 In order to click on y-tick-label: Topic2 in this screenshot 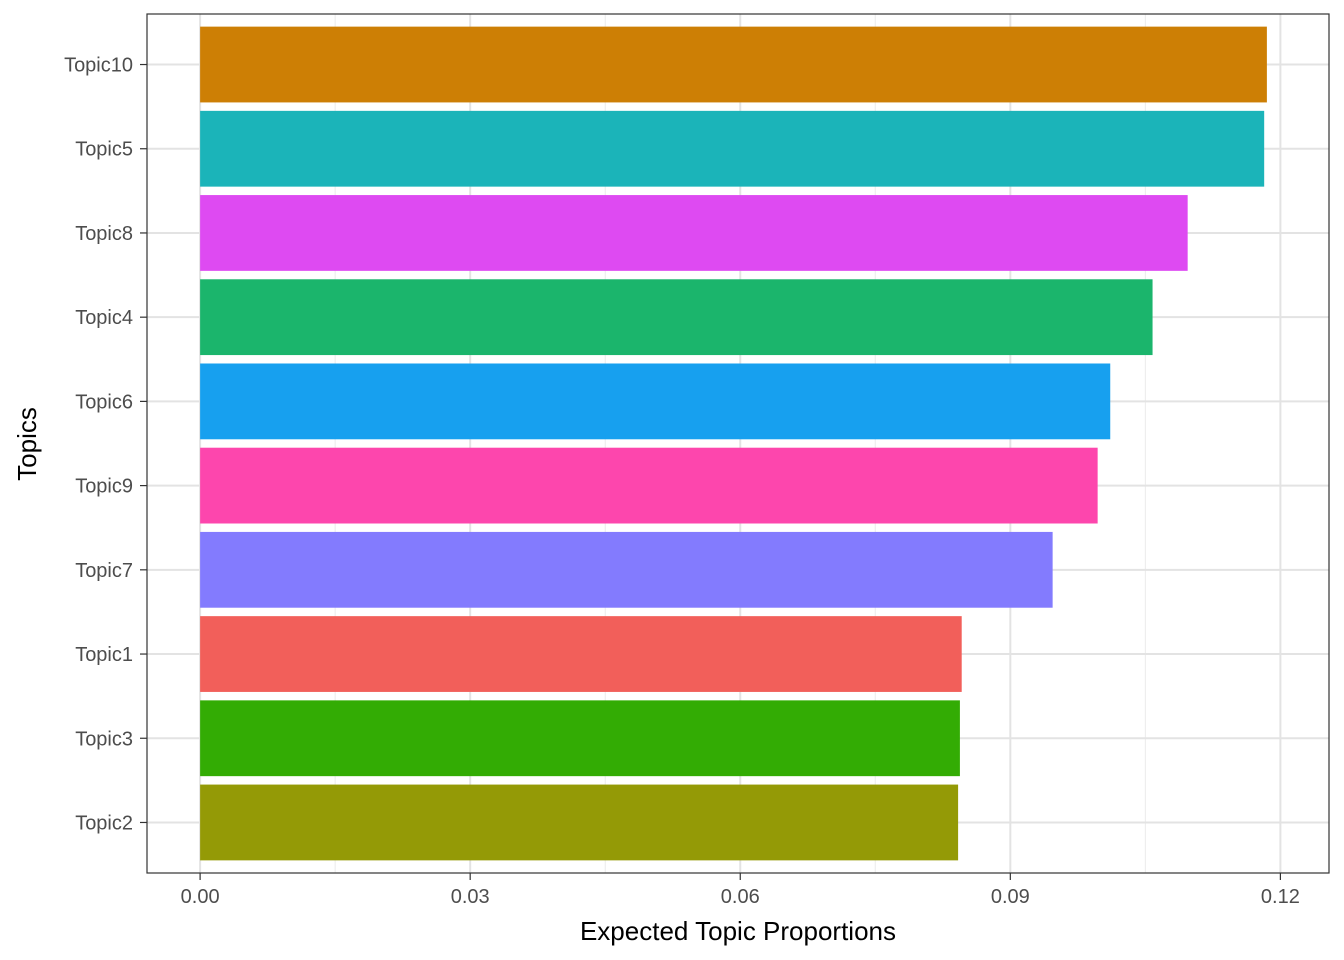, I will do `click(104, 823)`.